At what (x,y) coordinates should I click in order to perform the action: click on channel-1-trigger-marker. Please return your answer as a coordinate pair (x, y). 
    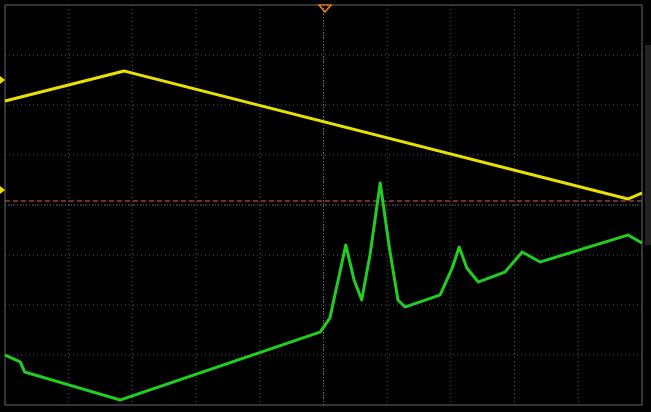
    Looking at the image, I should click on (2, 190).